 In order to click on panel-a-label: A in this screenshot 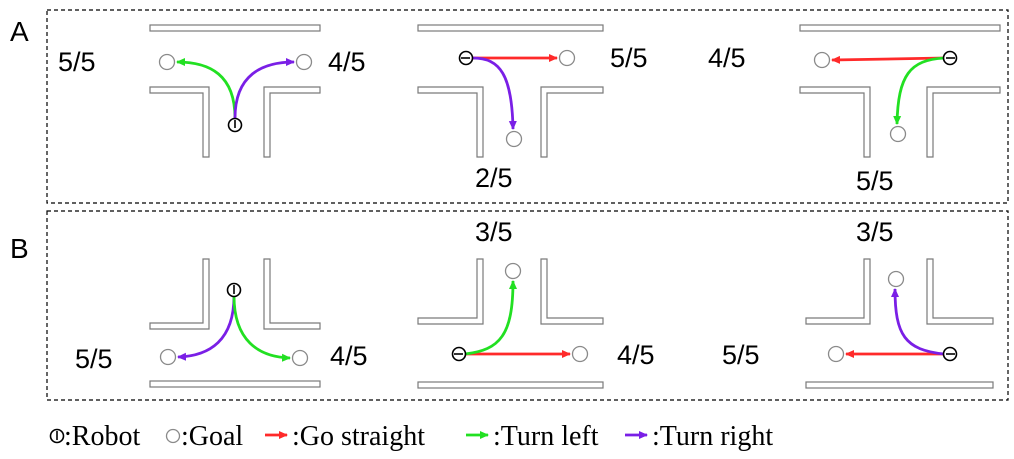, I will do `click(19, 31)`.